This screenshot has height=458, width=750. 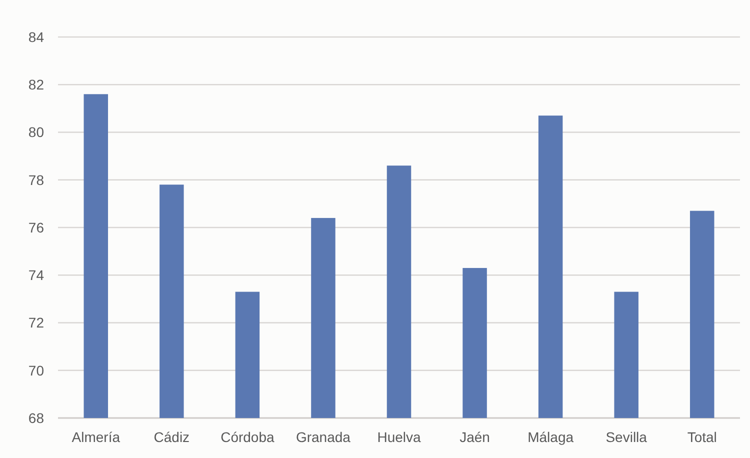 What do you see at coordinates (172, 437) in the screenshot?
I see `x-tick-label: Cádiz` at bounding box center [172, 437].